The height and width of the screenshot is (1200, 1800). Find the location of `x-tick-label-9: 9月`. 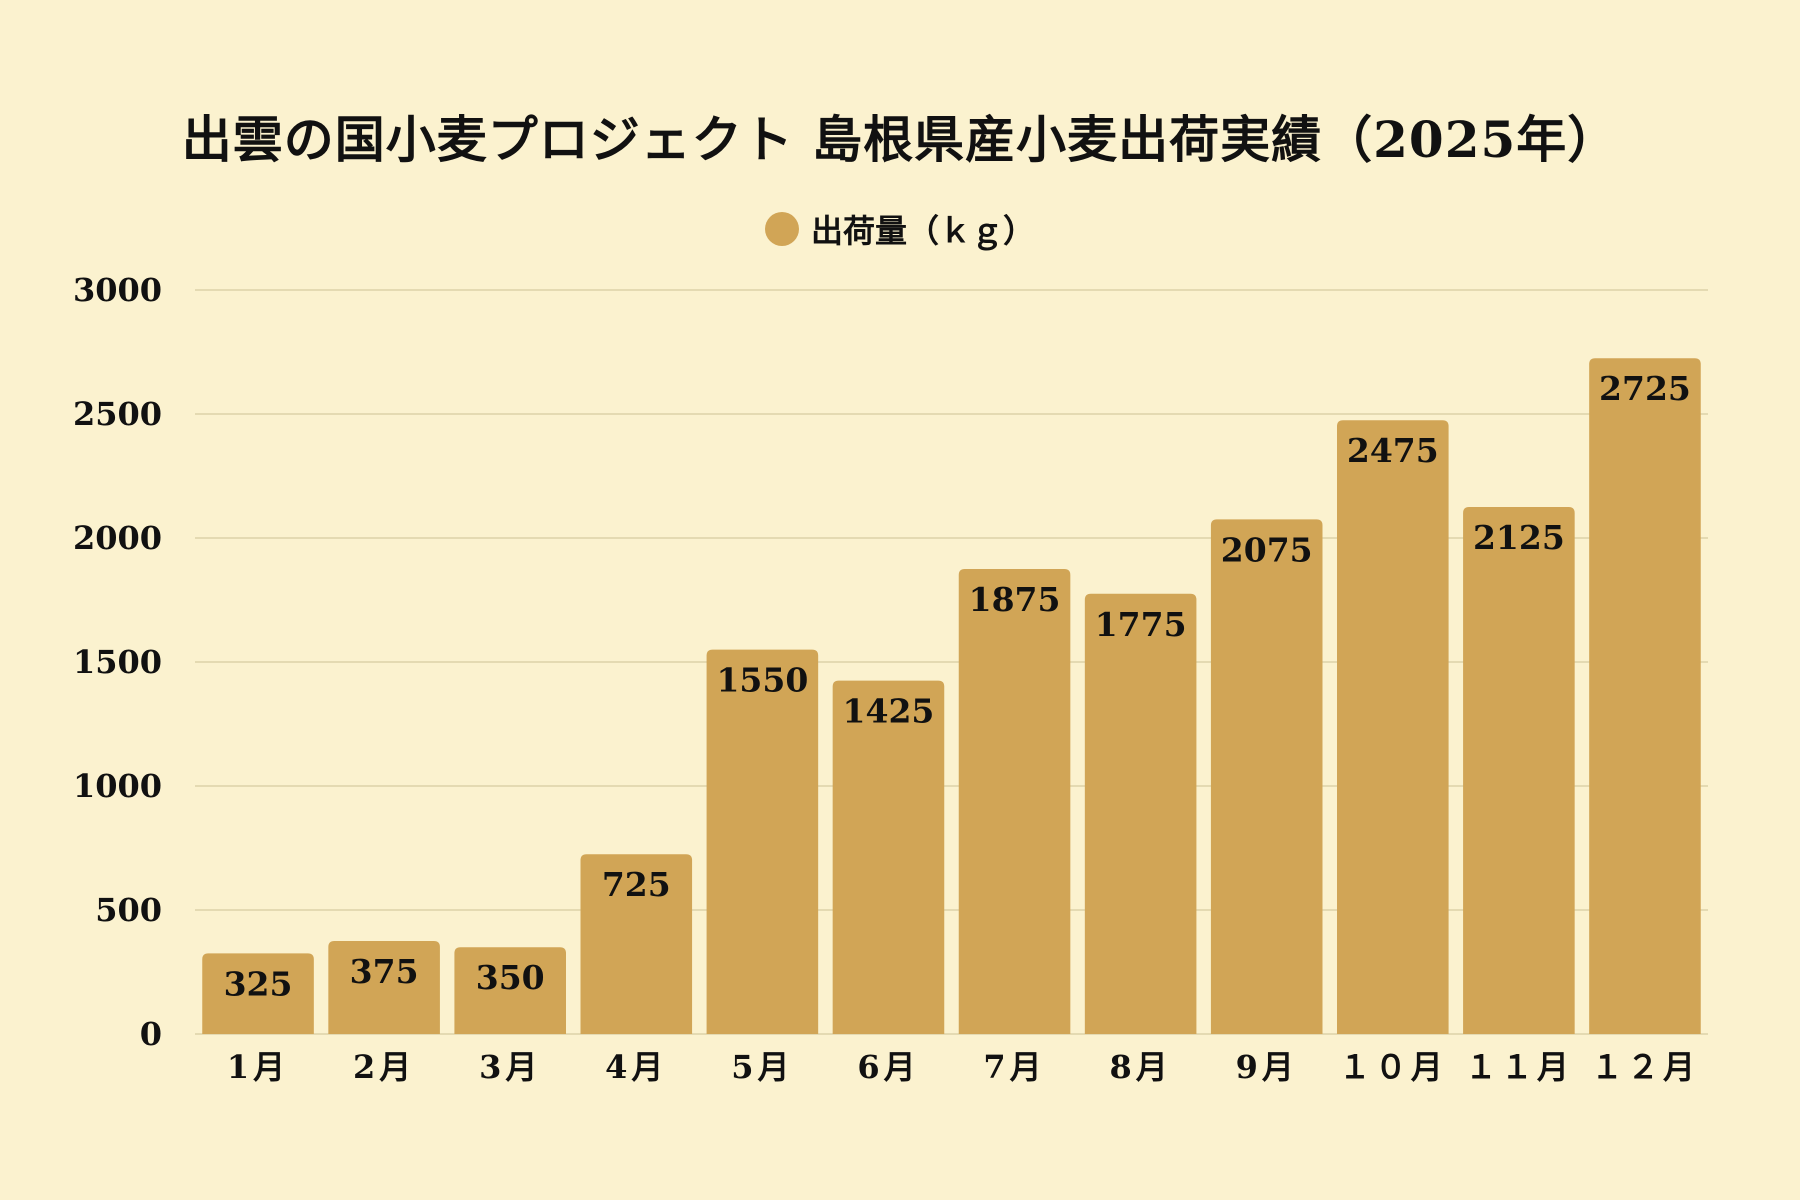

x-tick-label-9: 9月 is located at coordinates (1267, 1067).